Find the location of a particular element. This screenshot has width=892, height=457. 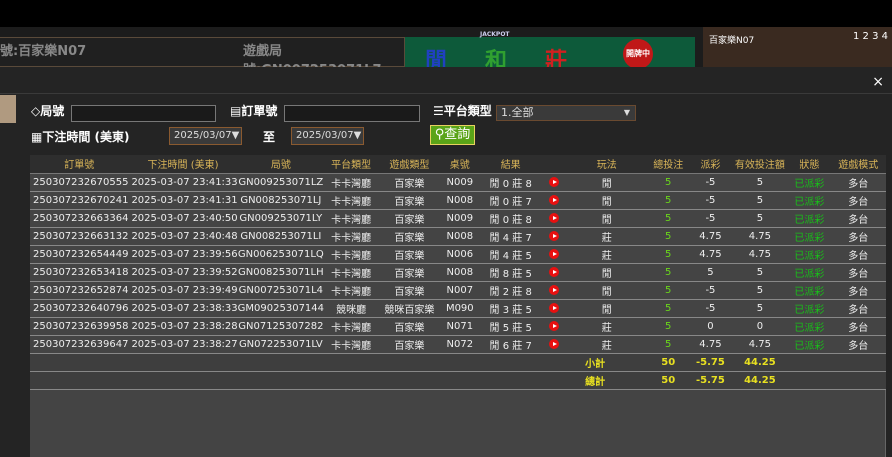

table-no-cell: N006 is located at coordinates (460, 254).